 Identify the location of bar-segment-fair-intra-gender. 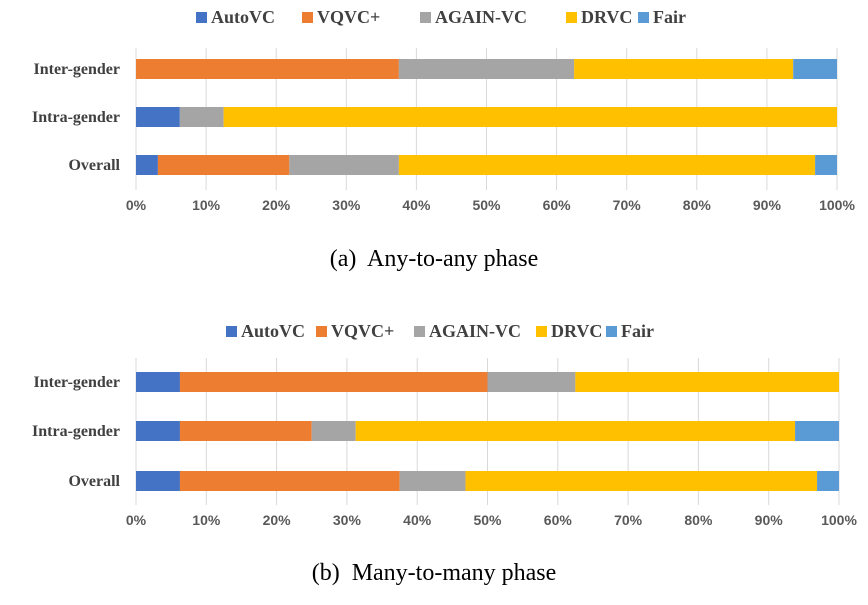
(817, 431).